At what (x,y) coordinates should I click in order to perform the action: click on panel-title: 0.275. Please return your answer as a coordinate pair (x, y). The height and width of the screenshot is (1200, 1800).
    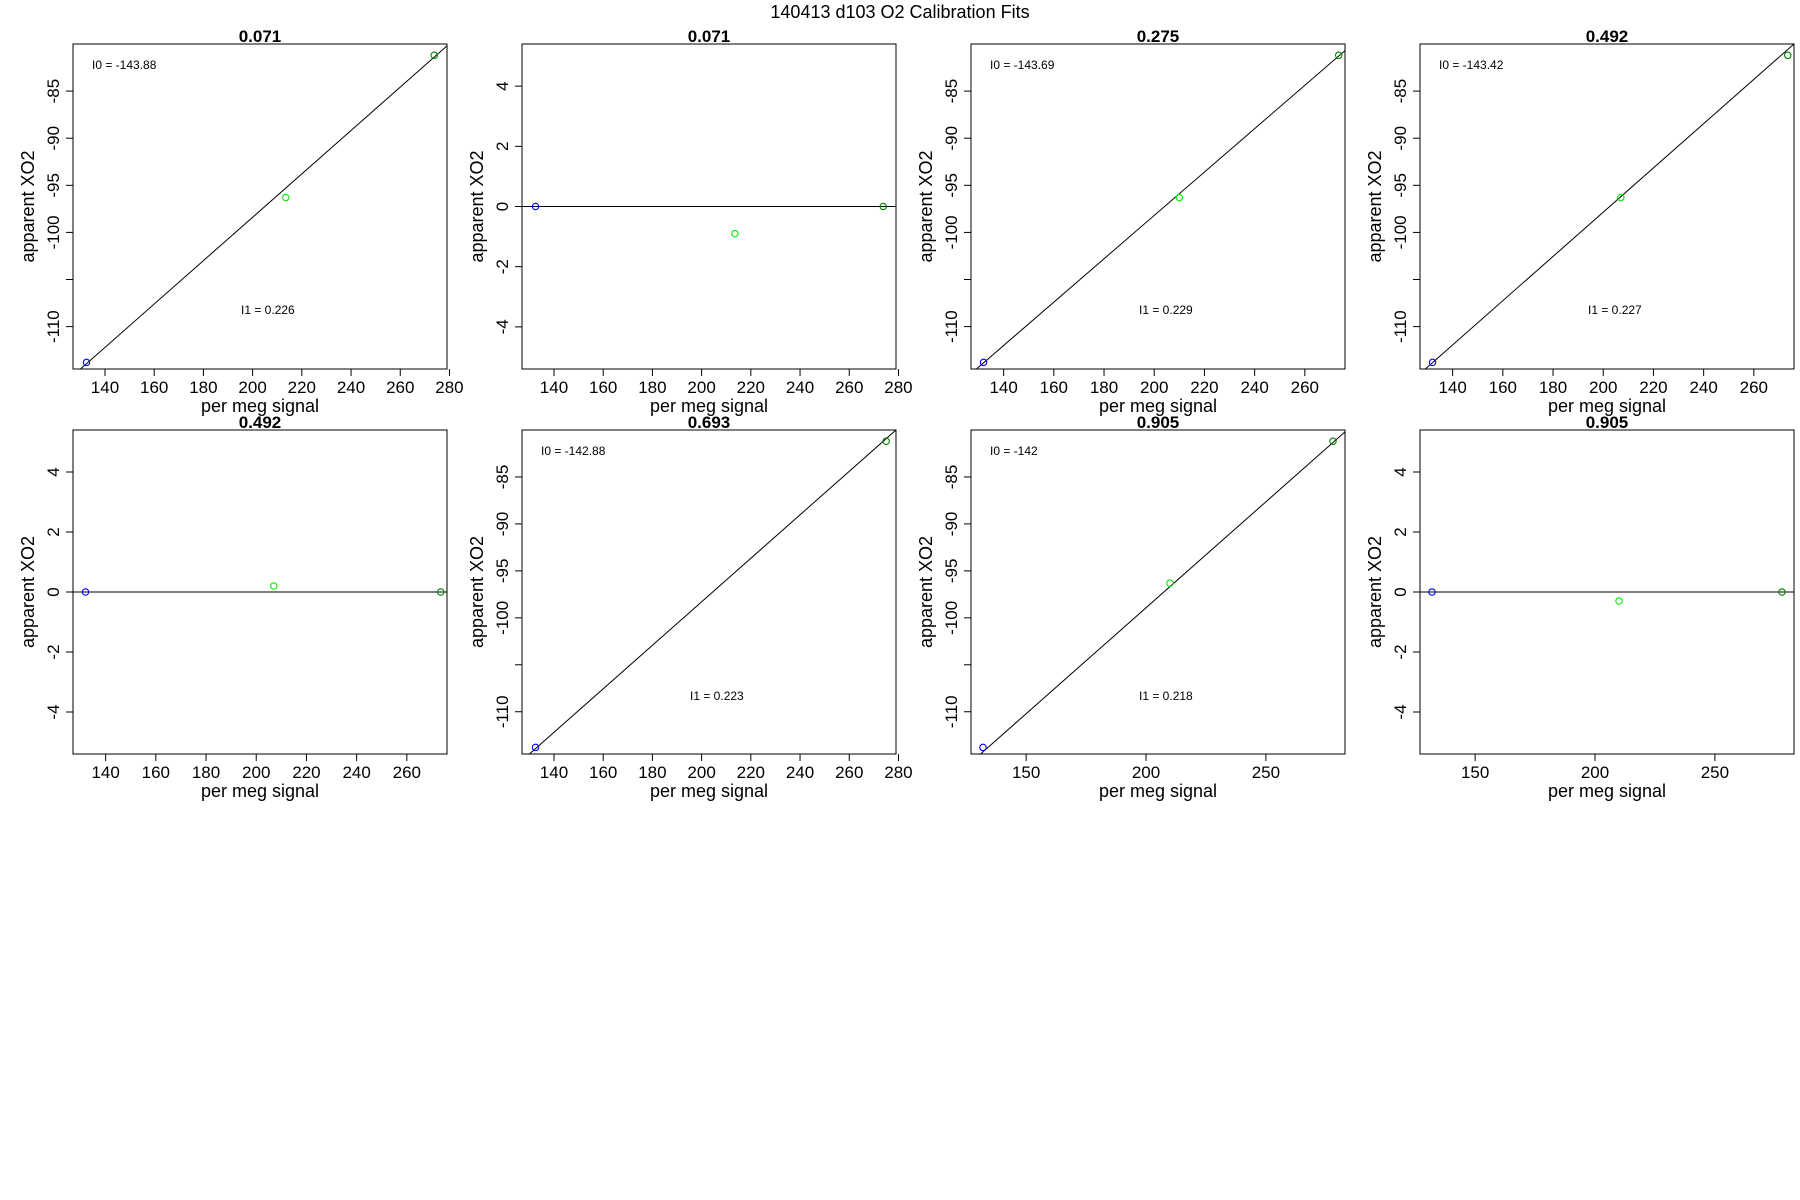
    Looking at the image, I should click on (1158, 36).